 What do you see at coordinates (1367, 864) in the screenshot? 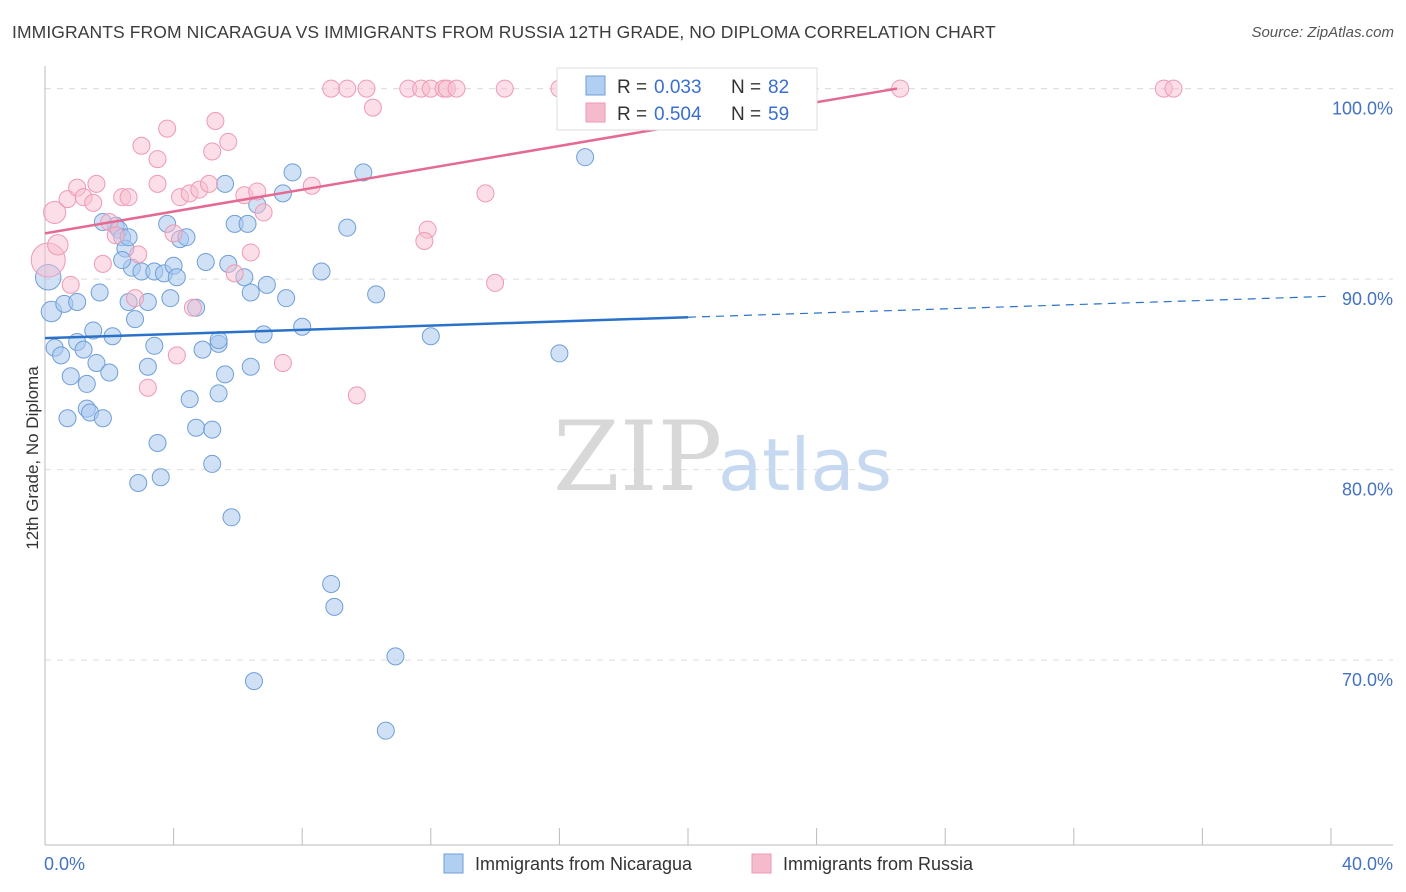
I see `x-tick-label-max: 40.0%` at bounding box center [1367, 864].